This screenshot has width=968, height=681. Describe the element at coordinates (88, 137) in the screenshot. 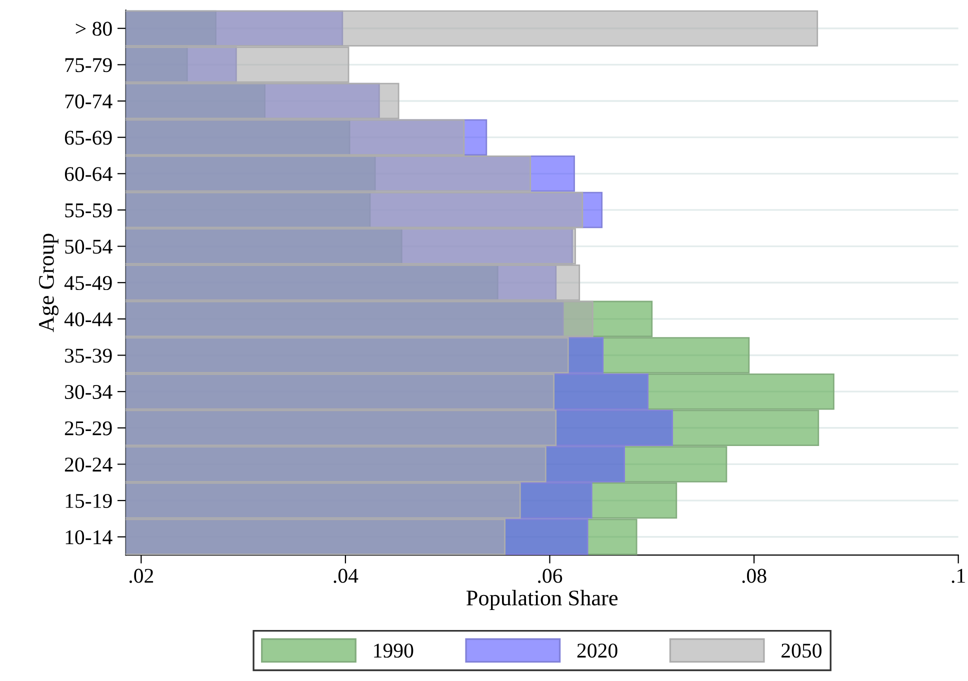

I see `y-tick-label: 65-69` at that location.